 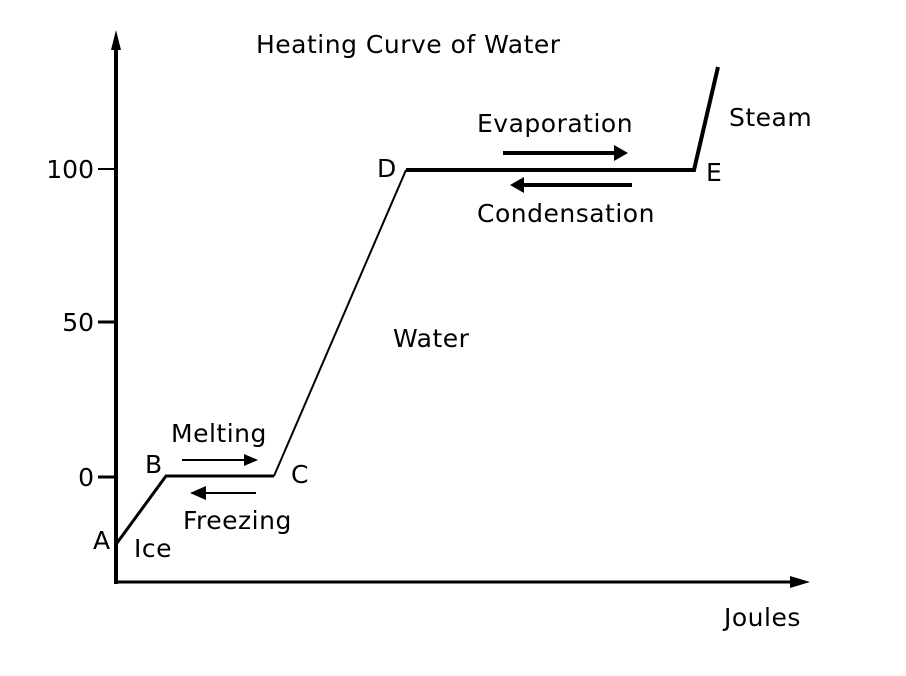 I want to click on y-tick-label-50: 50, so click(x=78, y=322).